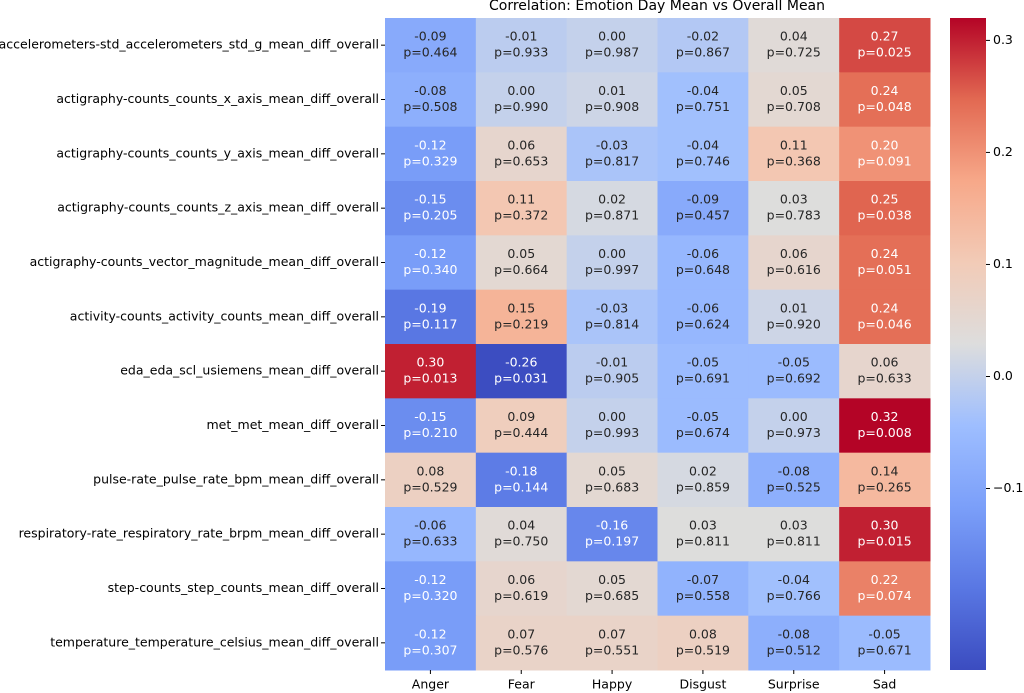 The height and width of the screenshot is (693, 1024). What do you see at coordinates (612, 323) in the screenshot?
I see `cell-p-label: p=0.814` at bounding box center [612, 323].